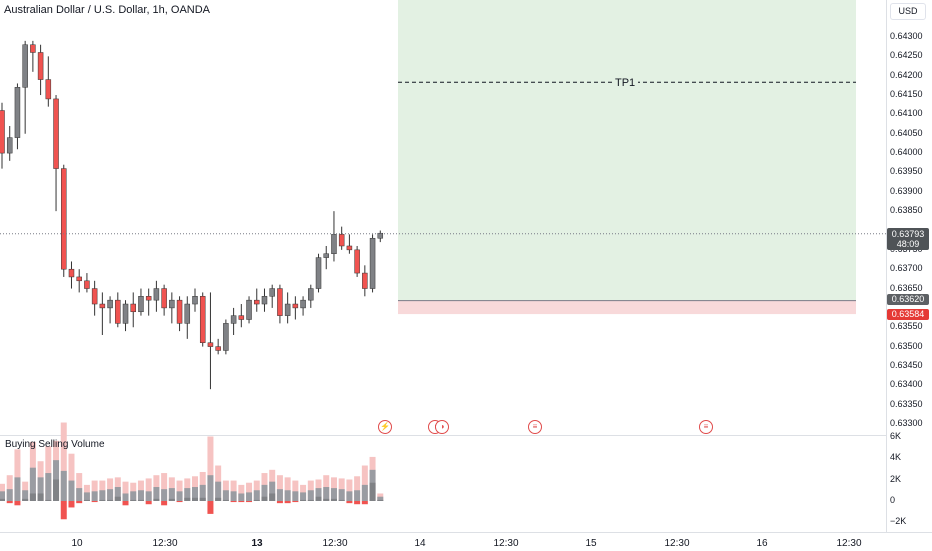  What do you see at coordinates (385, 427) in the screenshot?
I see `lightning-icon: ⚡` at bounding box center [385, 427].